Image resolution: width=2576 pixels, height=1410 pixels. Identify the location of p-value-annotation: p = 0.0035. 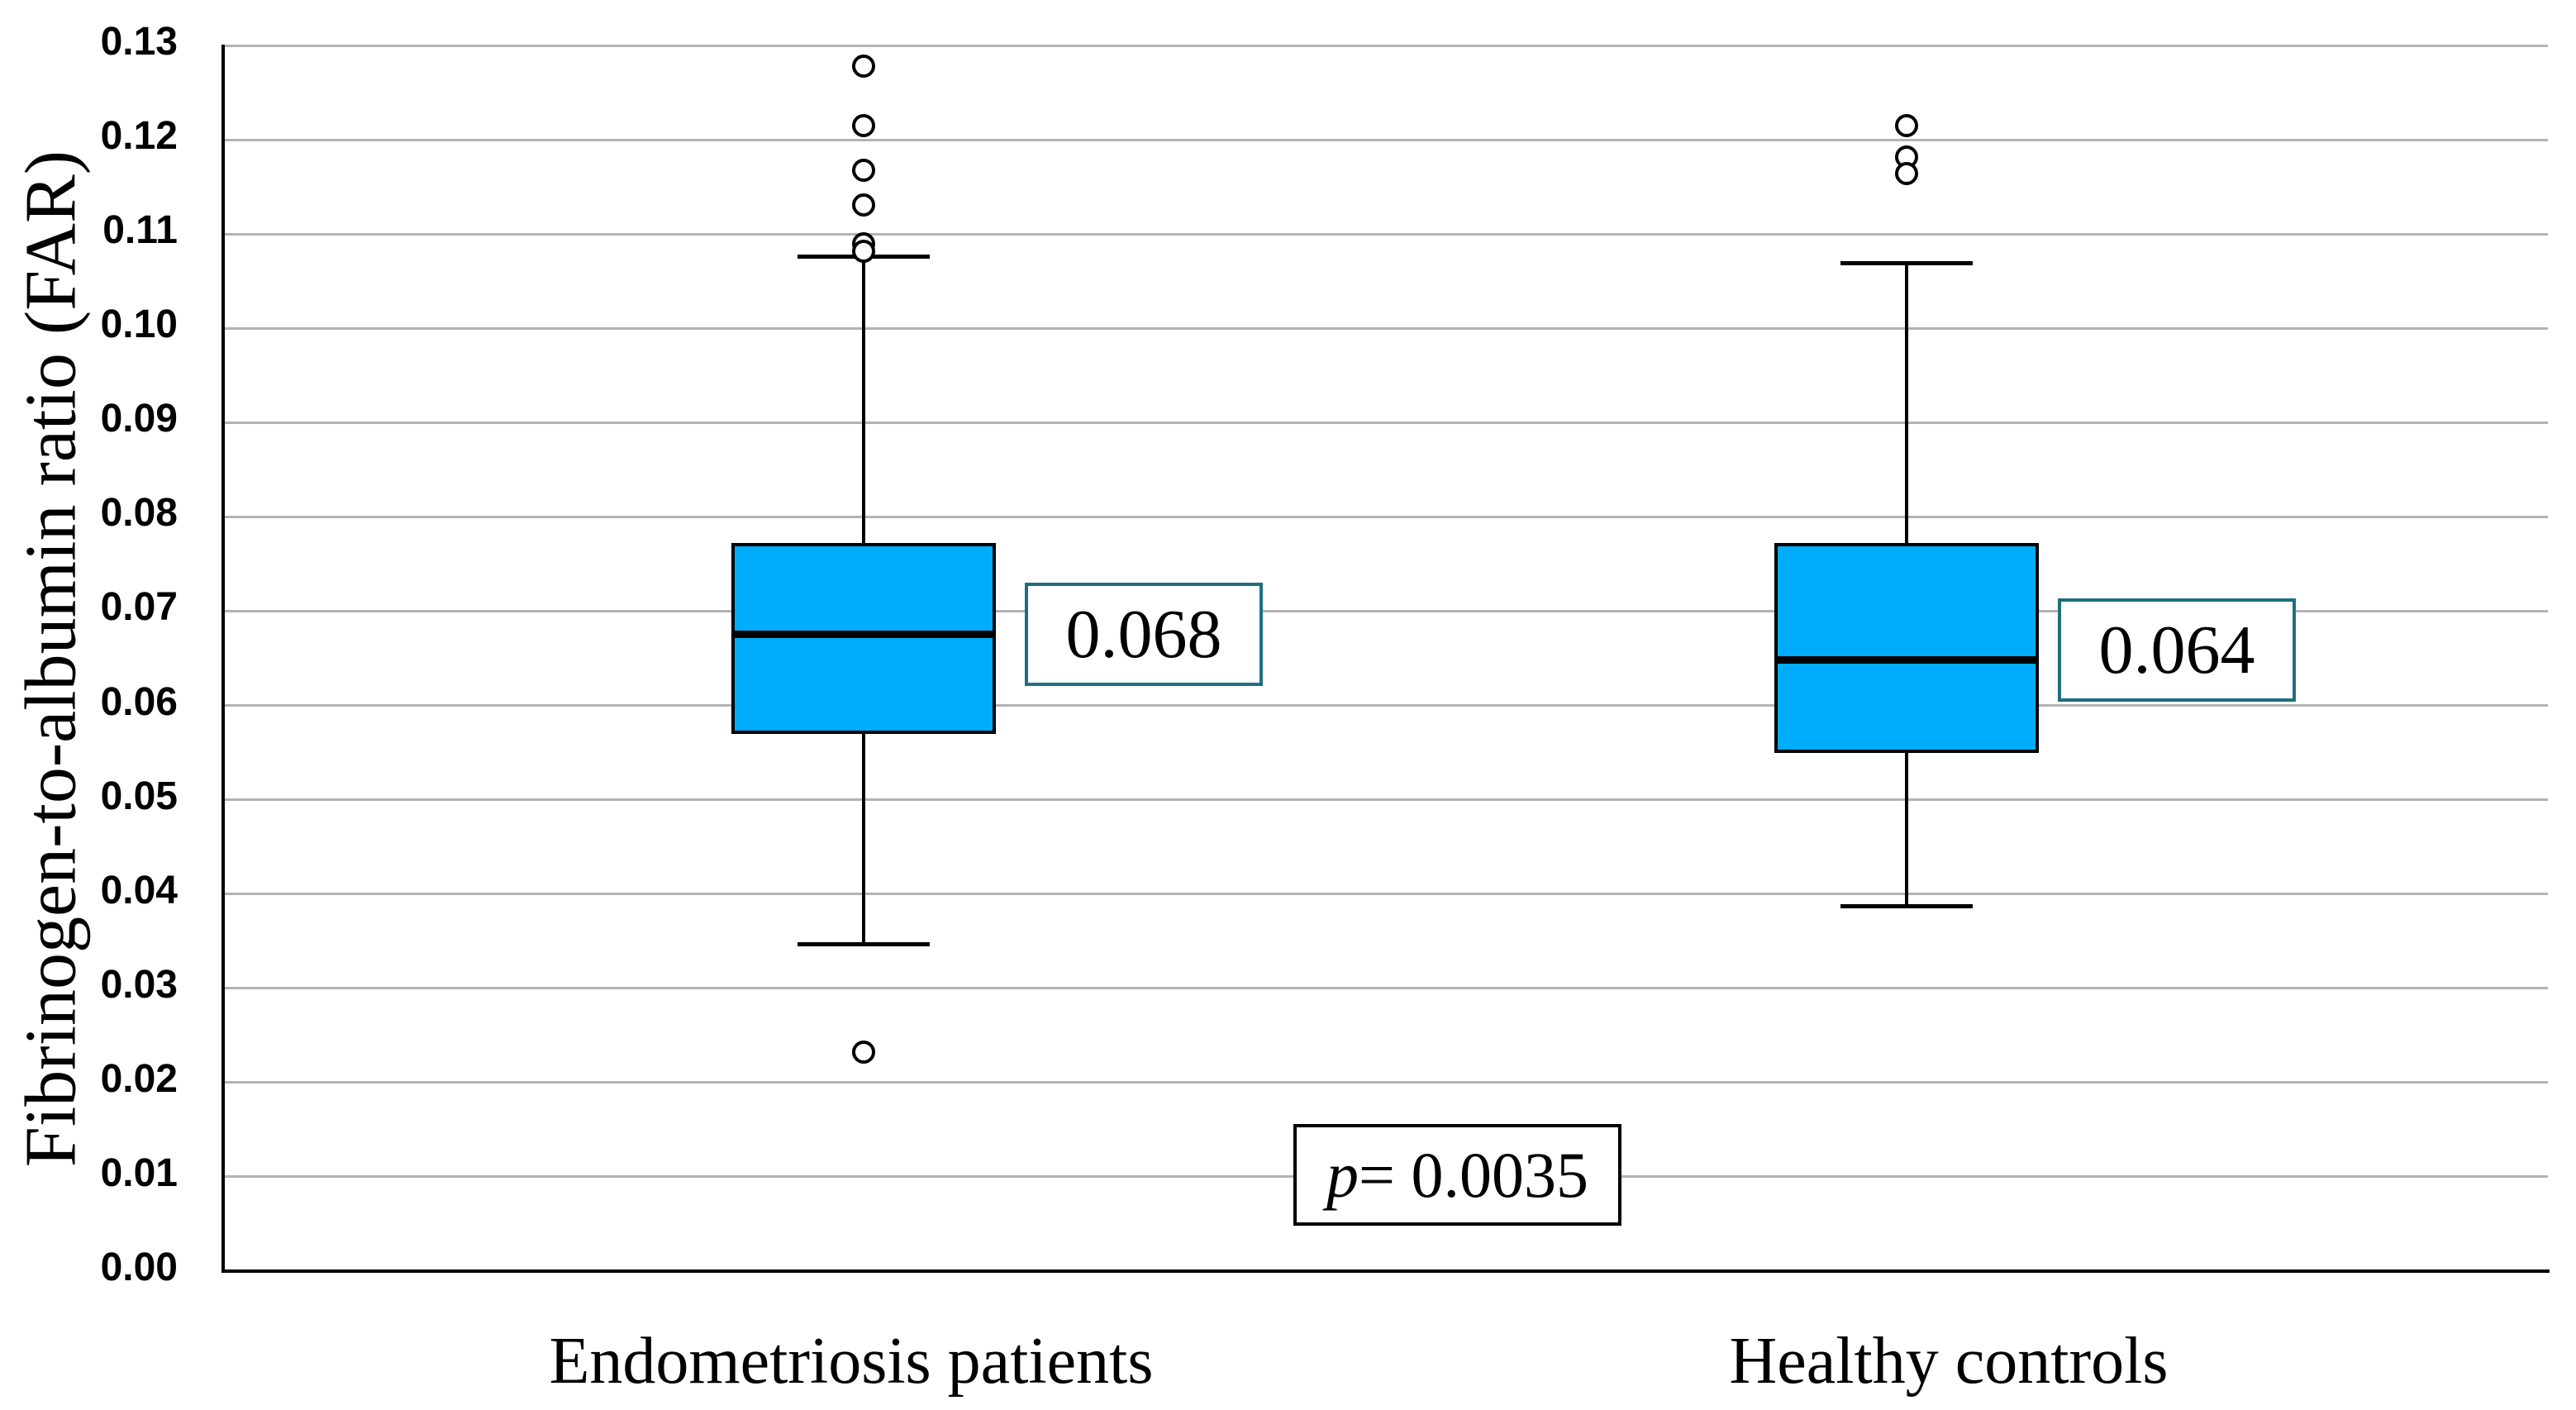
(1457, 1175).